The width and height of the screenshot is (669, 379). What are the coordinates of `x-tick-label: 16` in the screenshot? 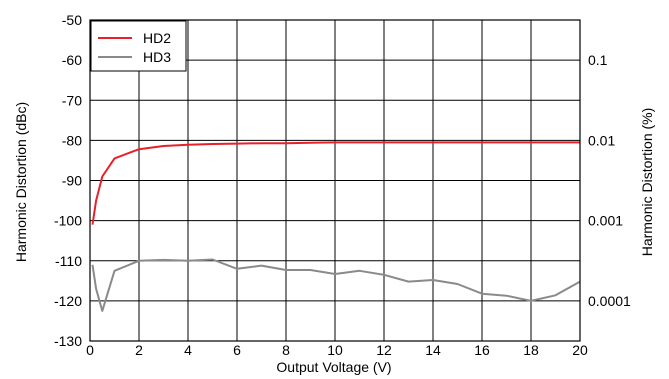 It's located at (482, 350).